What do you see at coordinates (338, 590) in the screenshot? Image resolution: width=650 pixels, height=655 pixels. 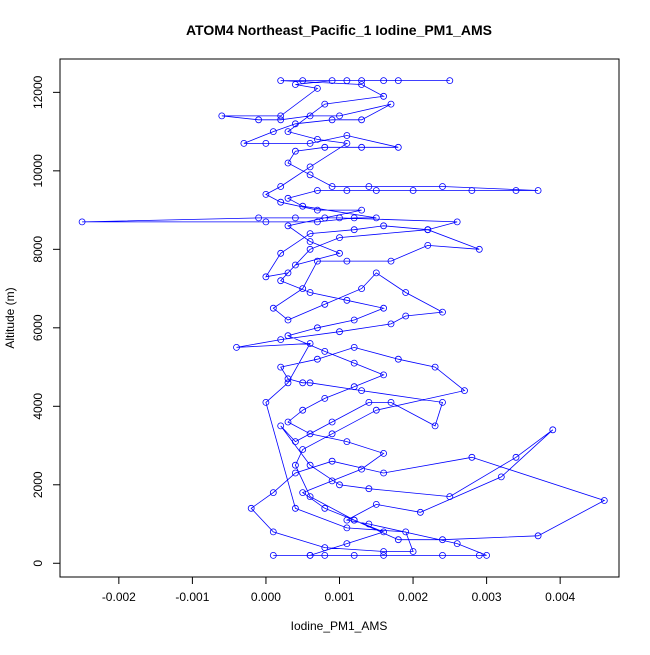 I see `x-axis: -0.002 -0.001 0.000 0.001 0.002 0.003 0.004` at bounding box center [338, 590].